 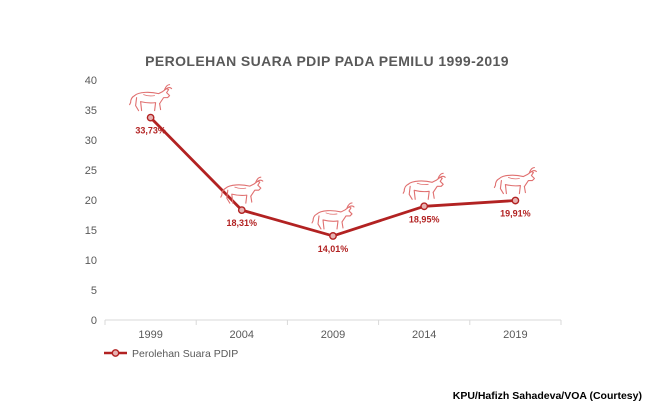 I want to click on data-label: 18,31%, so click(x=242, y=223).